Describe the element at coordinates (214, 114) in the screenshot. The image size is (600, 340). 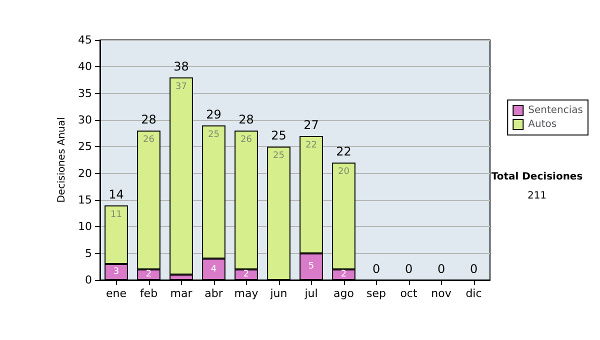
I see `total-label: 29` at that location.